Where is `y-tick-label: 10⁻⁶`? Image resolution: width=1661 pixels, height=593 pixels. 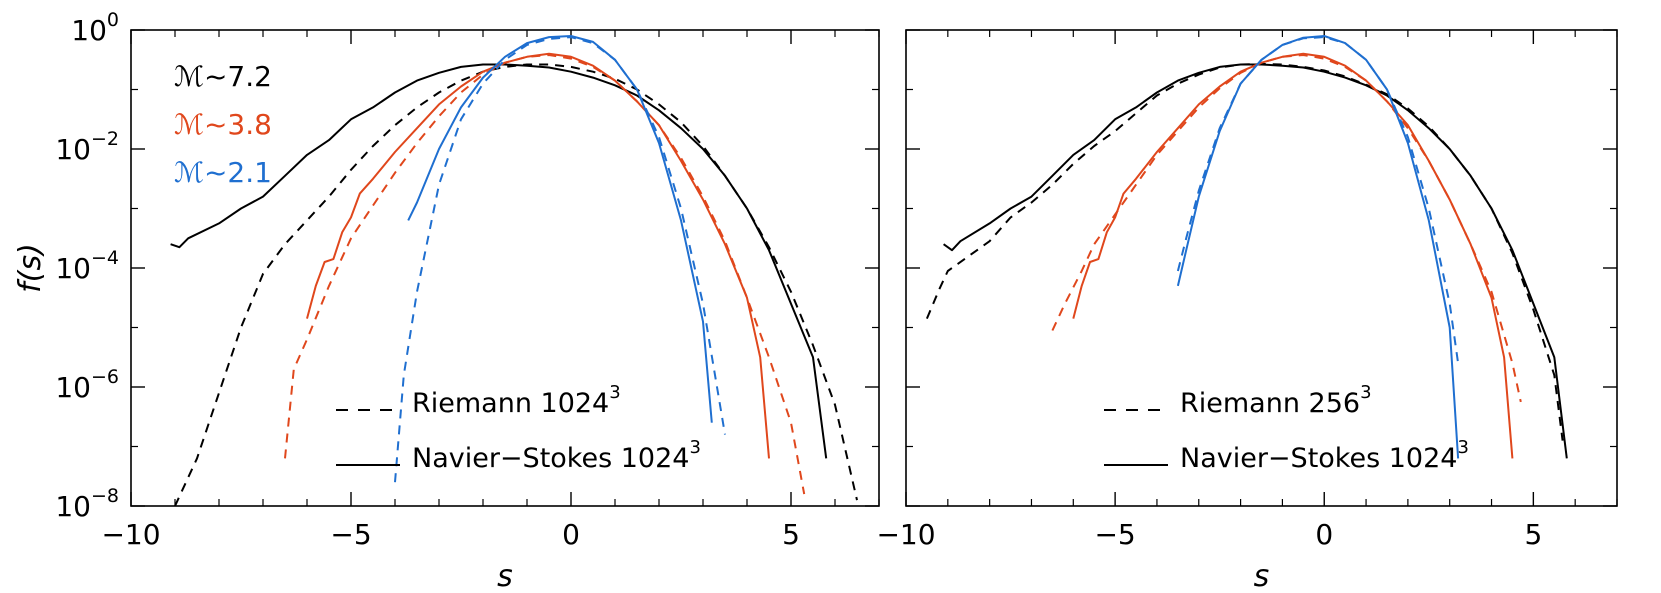
y-tick-label: 10⁻⁶ is located at coordinates (87, 385).